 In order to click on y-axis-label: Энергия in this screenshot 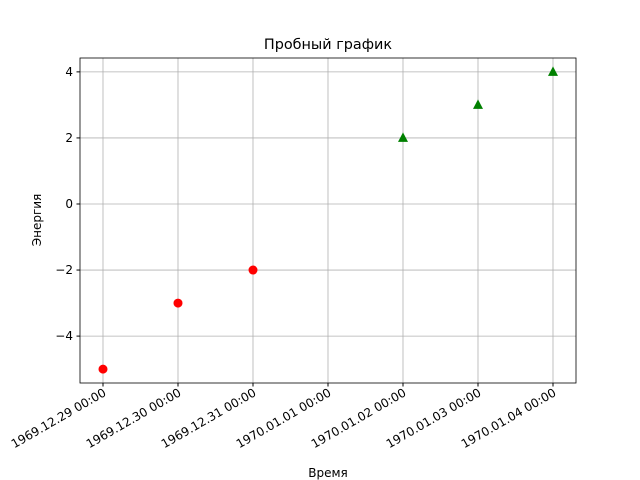, I will do `click(37, 220)`.